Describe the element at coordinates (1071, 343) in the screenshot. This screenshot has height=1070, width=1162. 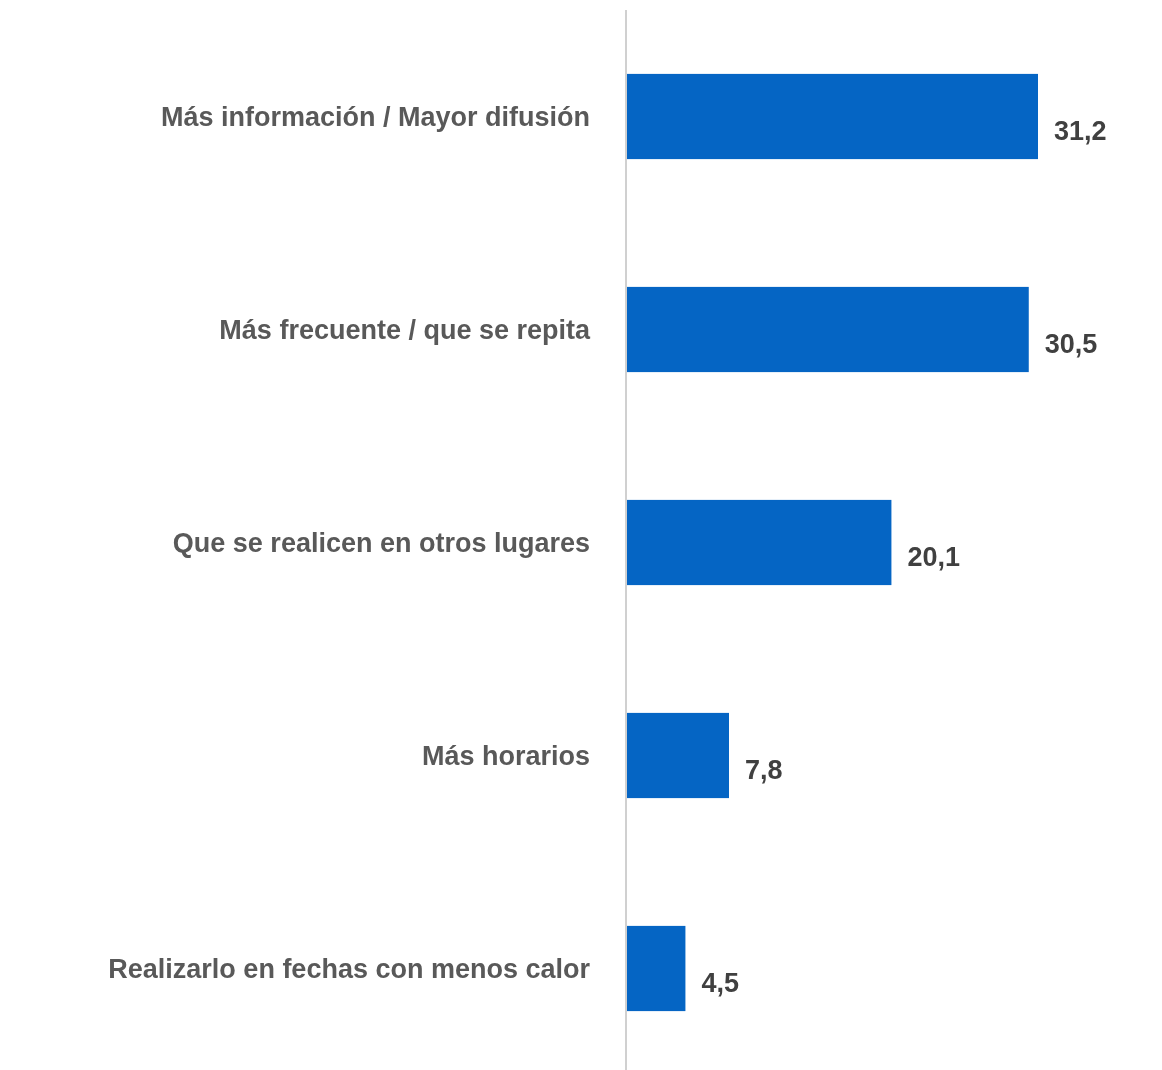
I see `data-label: 30,5` at that location.